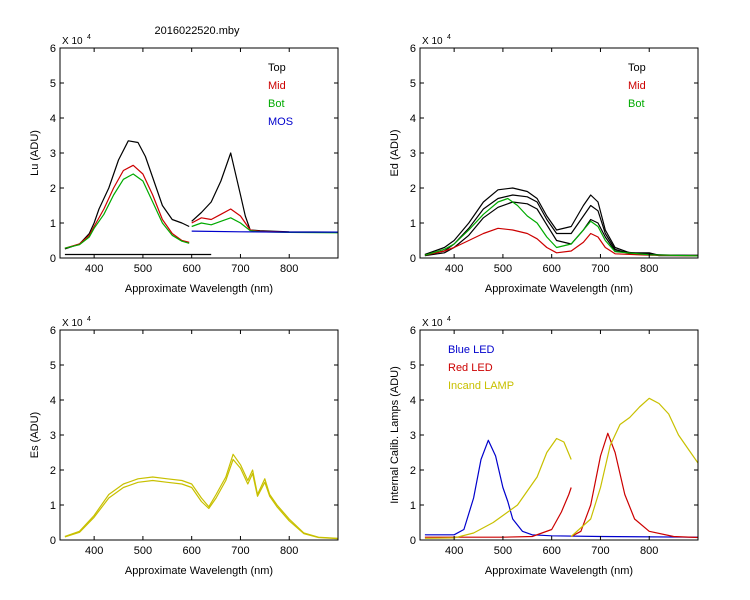 This screenshot has width=750, height=600. I want to click on legend-entry-incand-lamp: Incand LAMP, so click(481, 386).